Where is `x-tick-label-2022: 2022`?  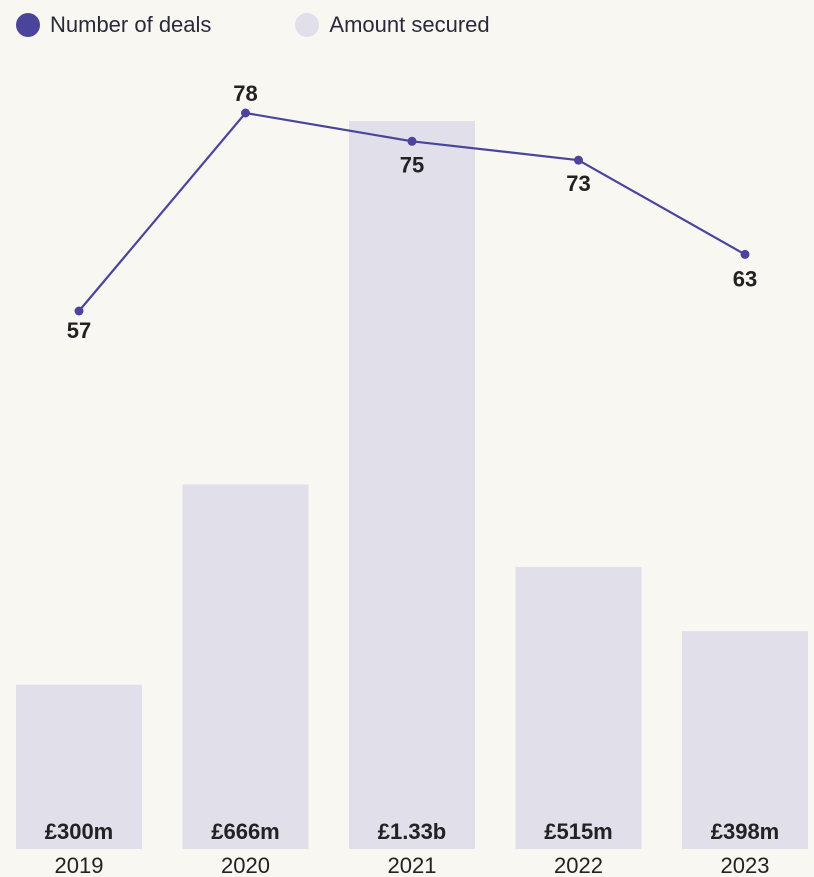 x-tick-label-2022: 2022 is located at coordinates (578, 865).